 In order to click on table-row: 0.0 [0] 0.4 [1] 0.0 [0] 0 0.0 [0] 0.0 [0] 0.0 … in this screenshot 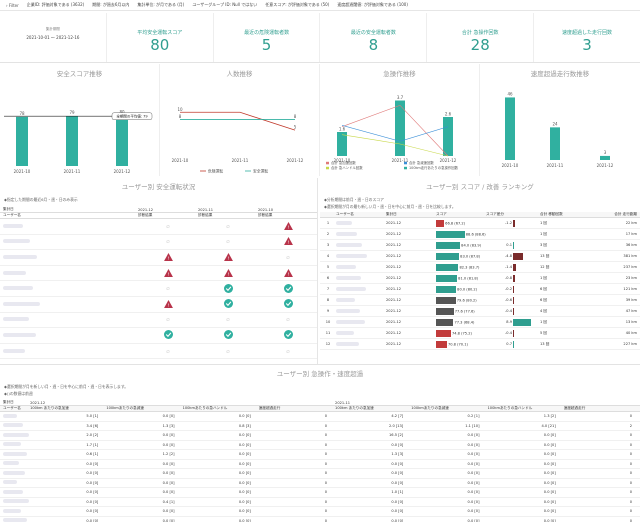, I will do `click(320, 502)`.